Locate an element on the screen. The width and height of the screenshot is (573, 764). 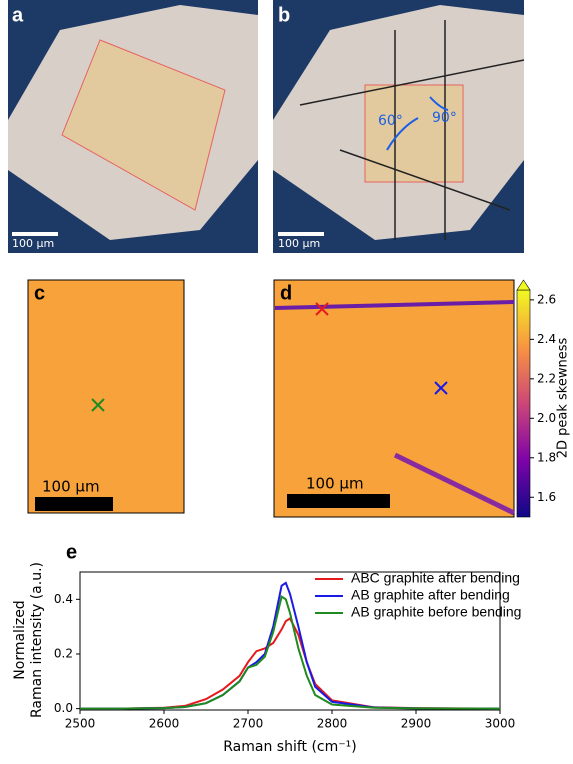
y-axis-label: Normalized is located at coordinates (20, 639).